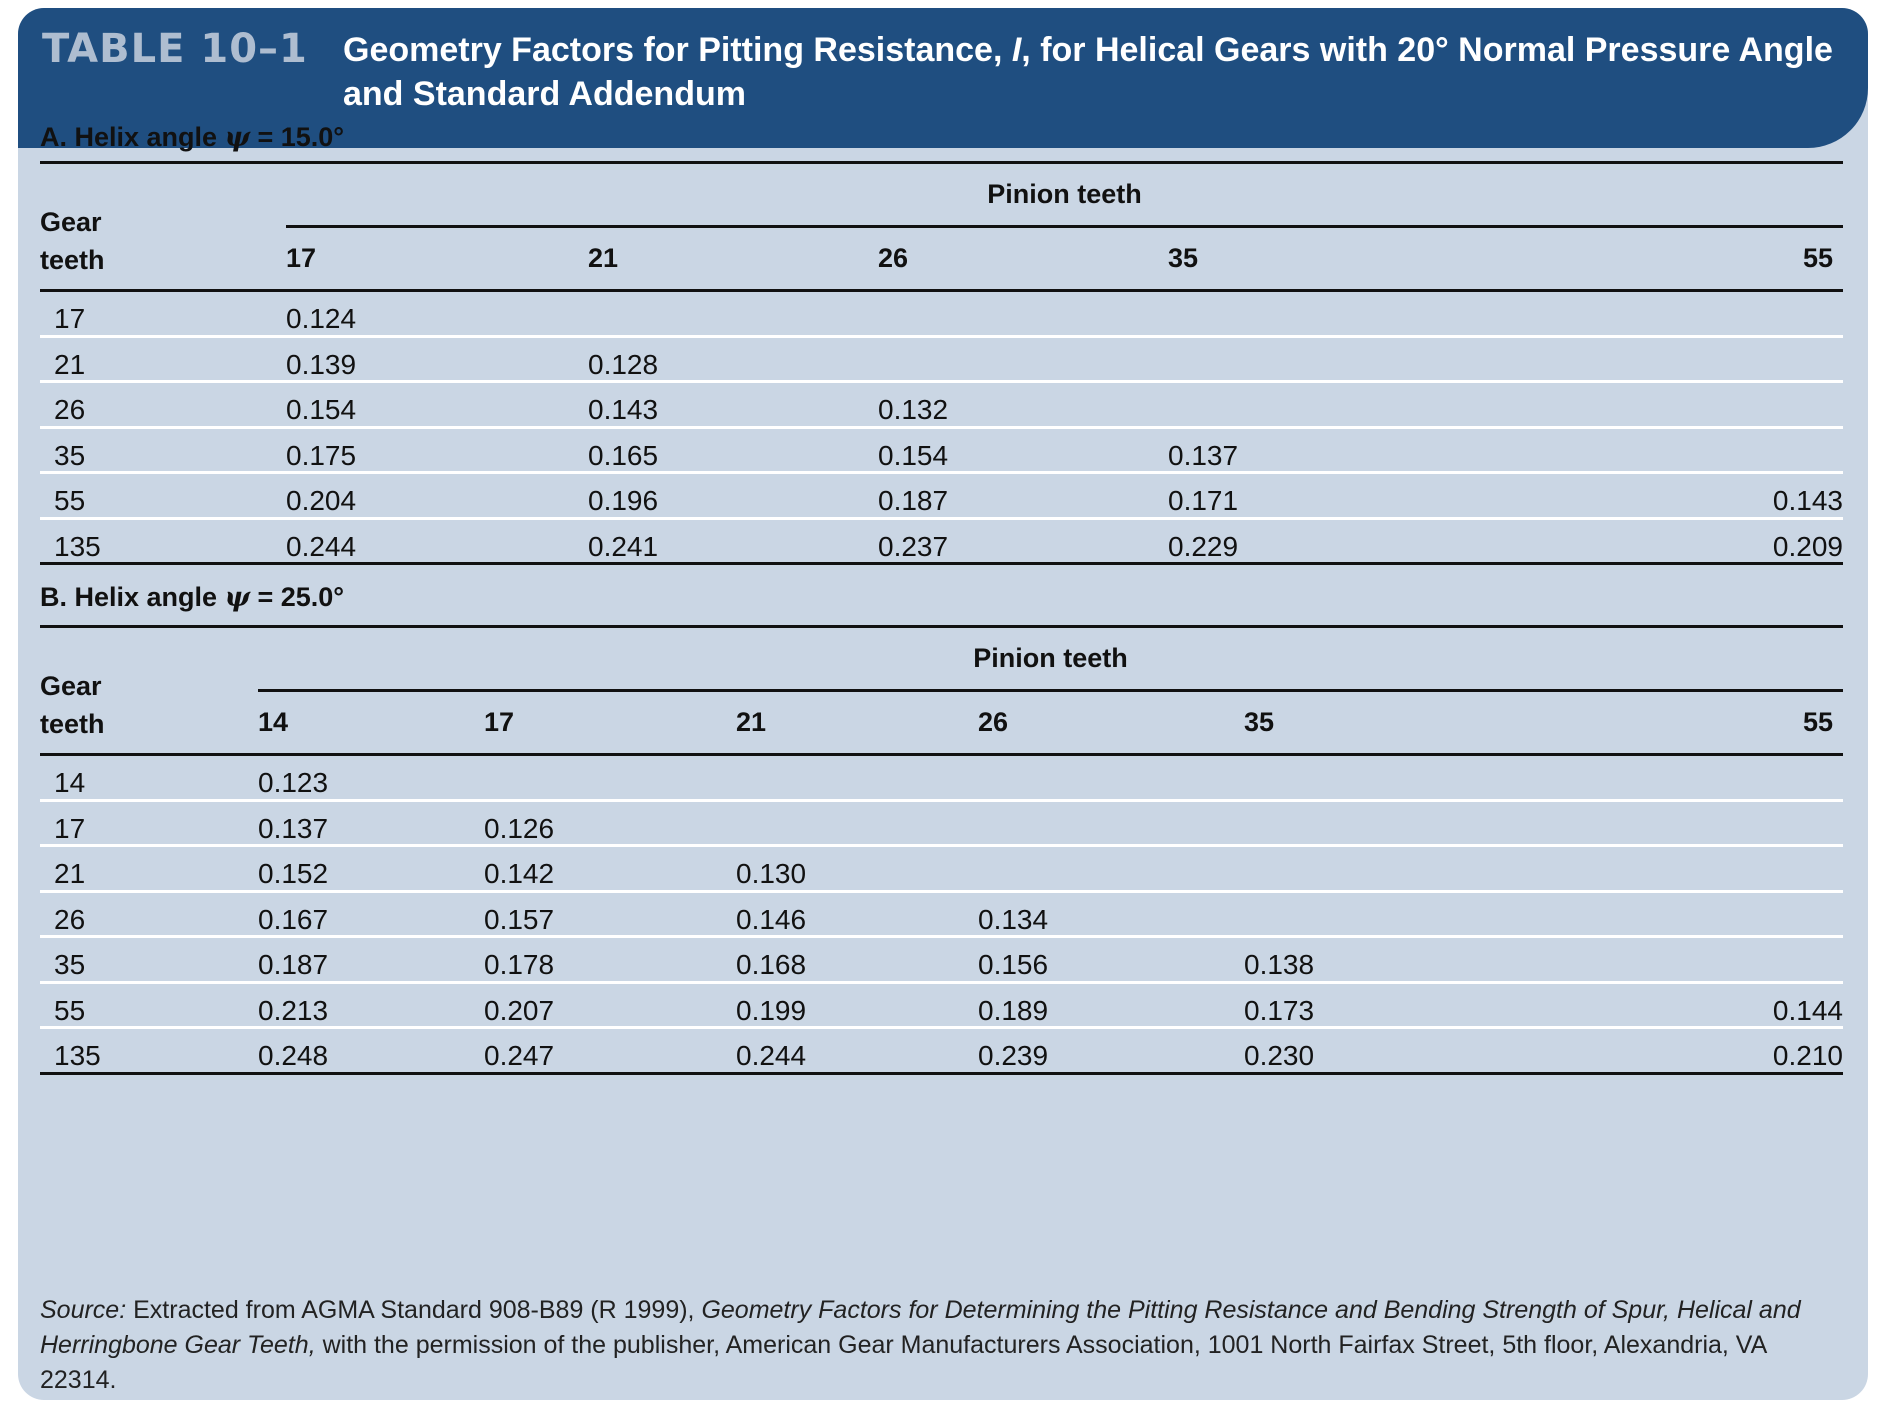 The height and width of the screenshot is (1412, 1886). I want to click on table-cell: 0.210, so click(1807, 1055).